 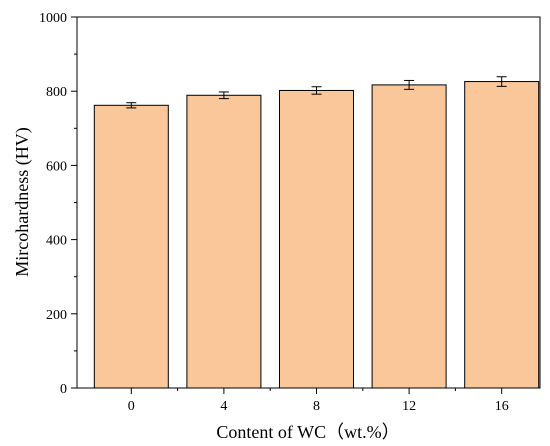 What do you see at coordinates (316, 406) in the screenshot?
I see `x-tick-label: 8` at bounding box center [316, 406].